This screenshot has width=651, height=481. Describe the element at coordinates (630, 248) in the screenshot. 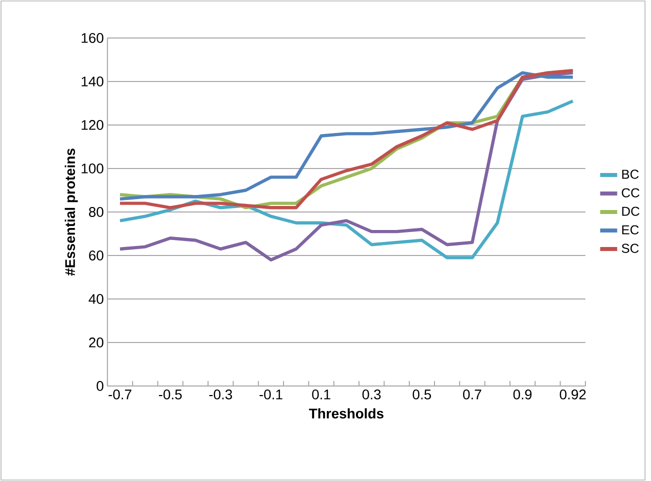

I see `legend-label: SC` at that location.